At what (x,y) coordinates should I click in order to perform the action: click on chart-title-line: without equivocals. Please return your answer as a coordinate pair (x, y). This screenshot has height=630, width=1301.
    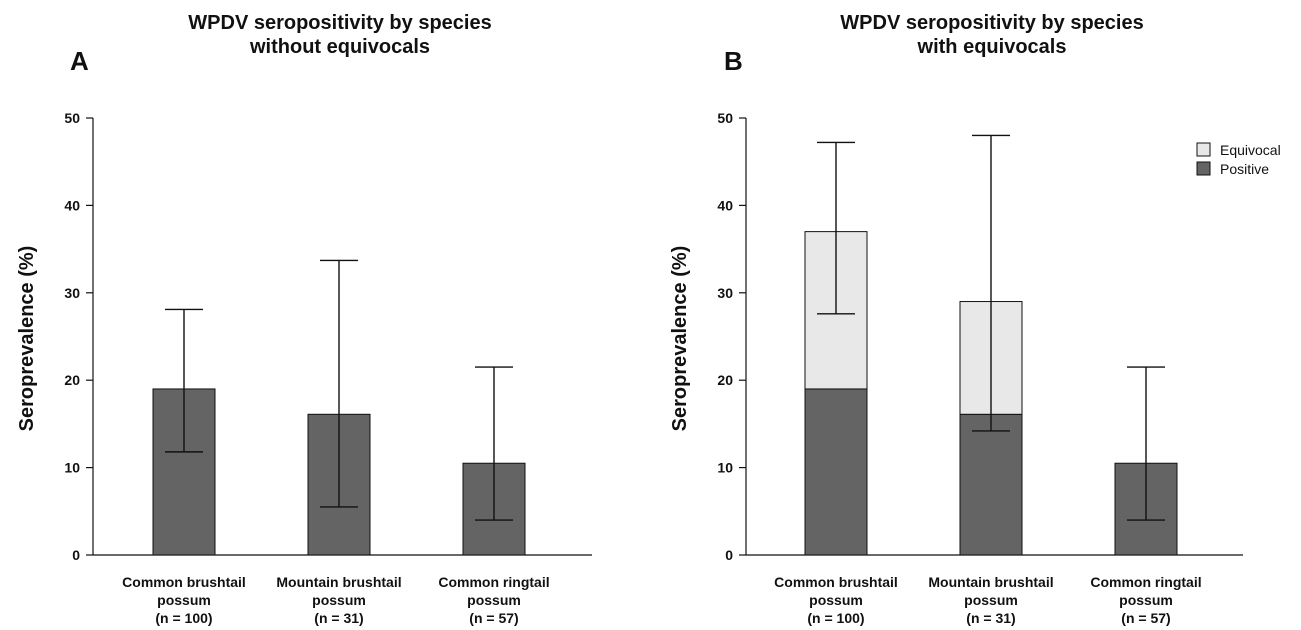
    Looking at the image, I should click on (339, 47).